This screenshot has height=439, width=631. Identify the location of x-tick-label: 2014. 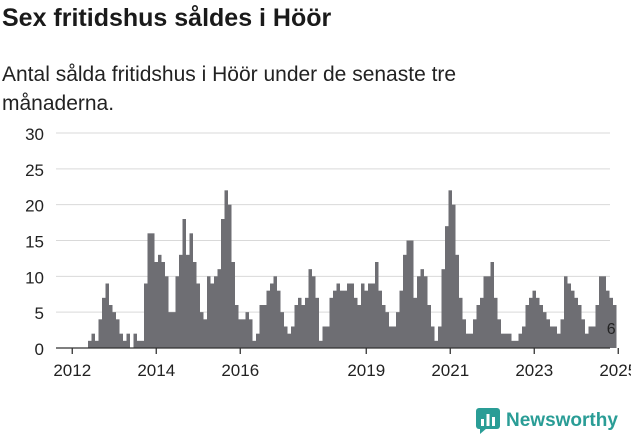
(156, 370).